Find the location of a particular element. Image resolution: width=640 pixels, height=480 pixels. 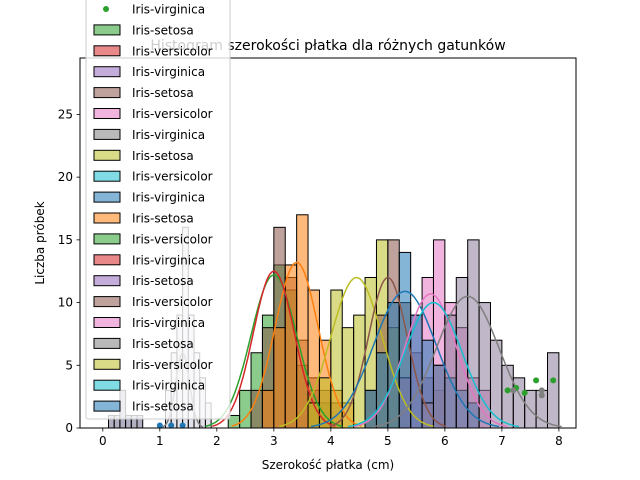

x-tick-label: 6 is located at coordinates (445, 441).